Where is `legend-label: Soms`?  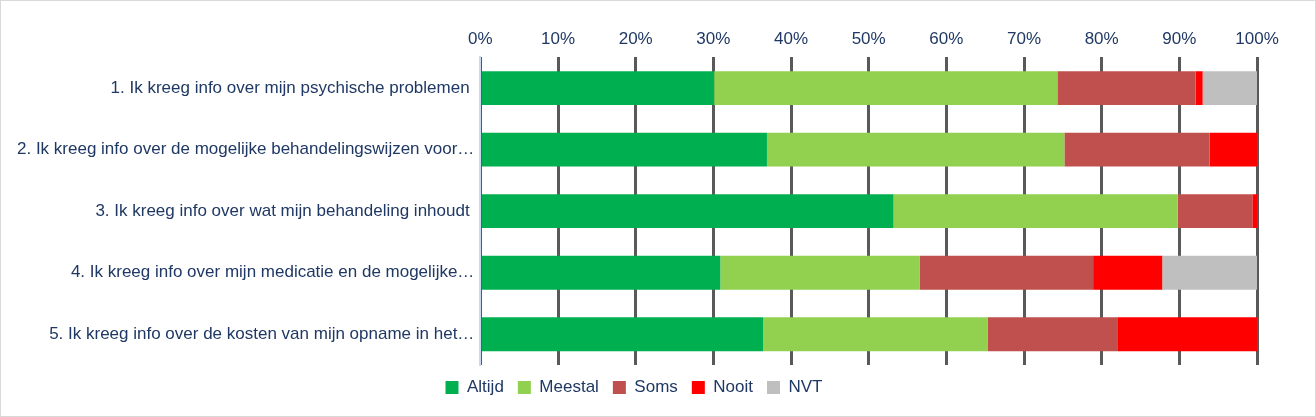
legend-label: Soms is located at coordinates (656, 387).